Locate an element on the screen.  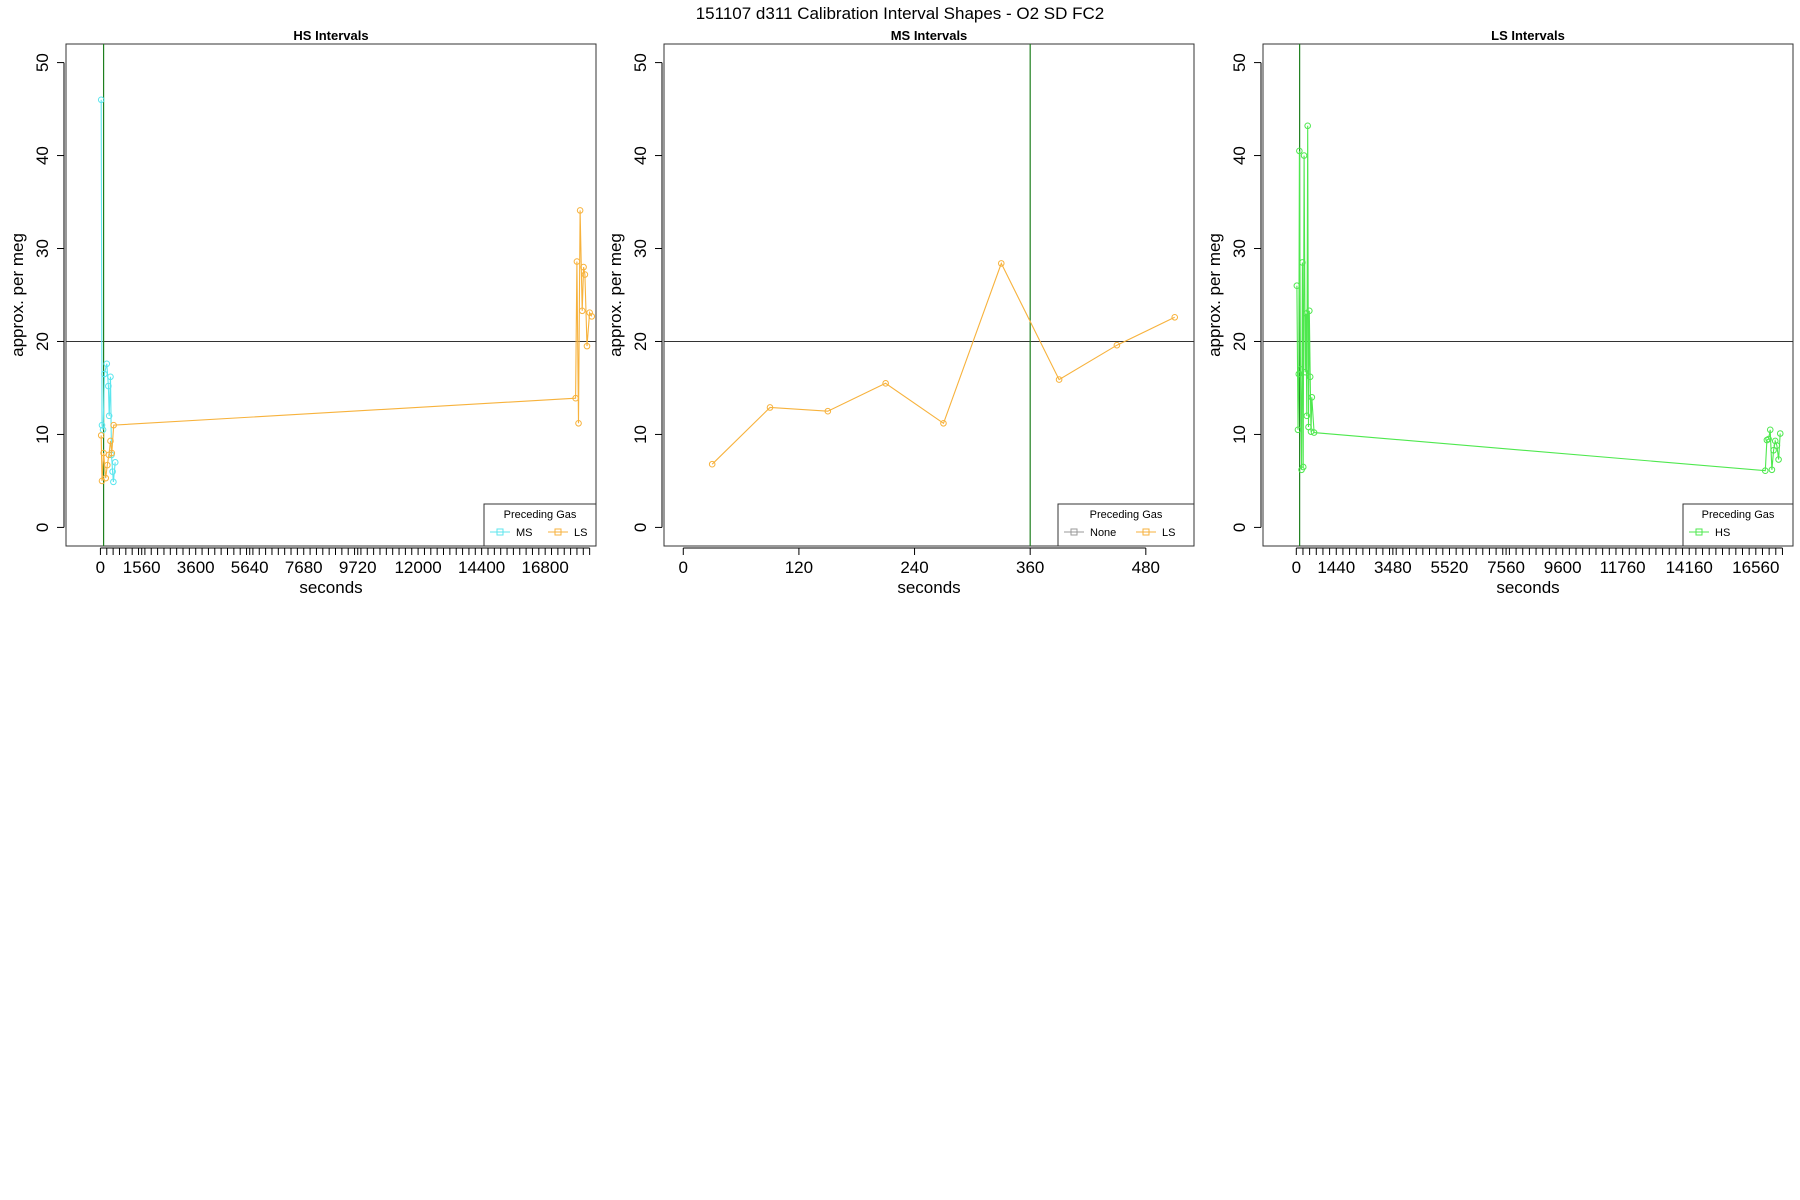
x-tick-label: 3480 is located at coordinates (1393, 567).